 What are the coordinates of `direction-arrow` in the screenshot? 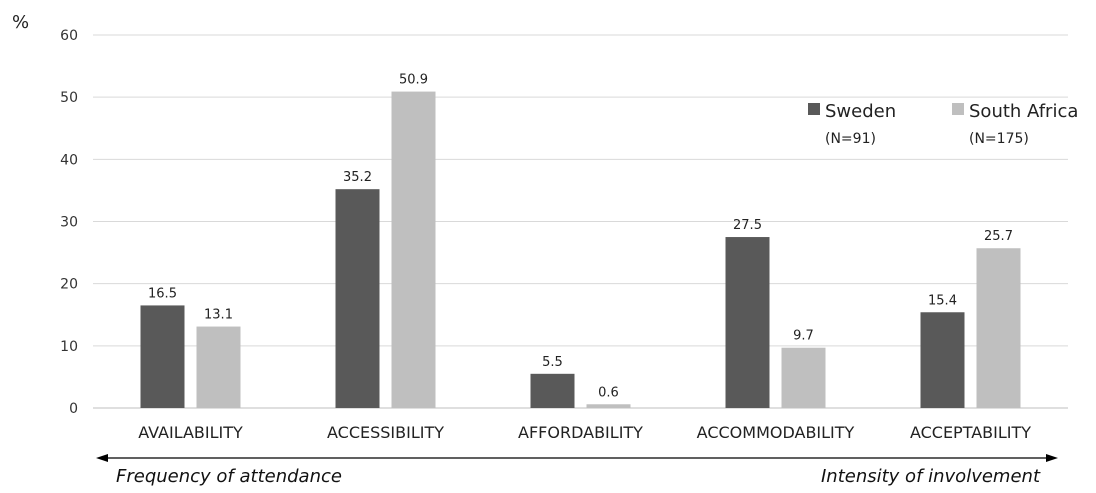 It's located at (577, 458).